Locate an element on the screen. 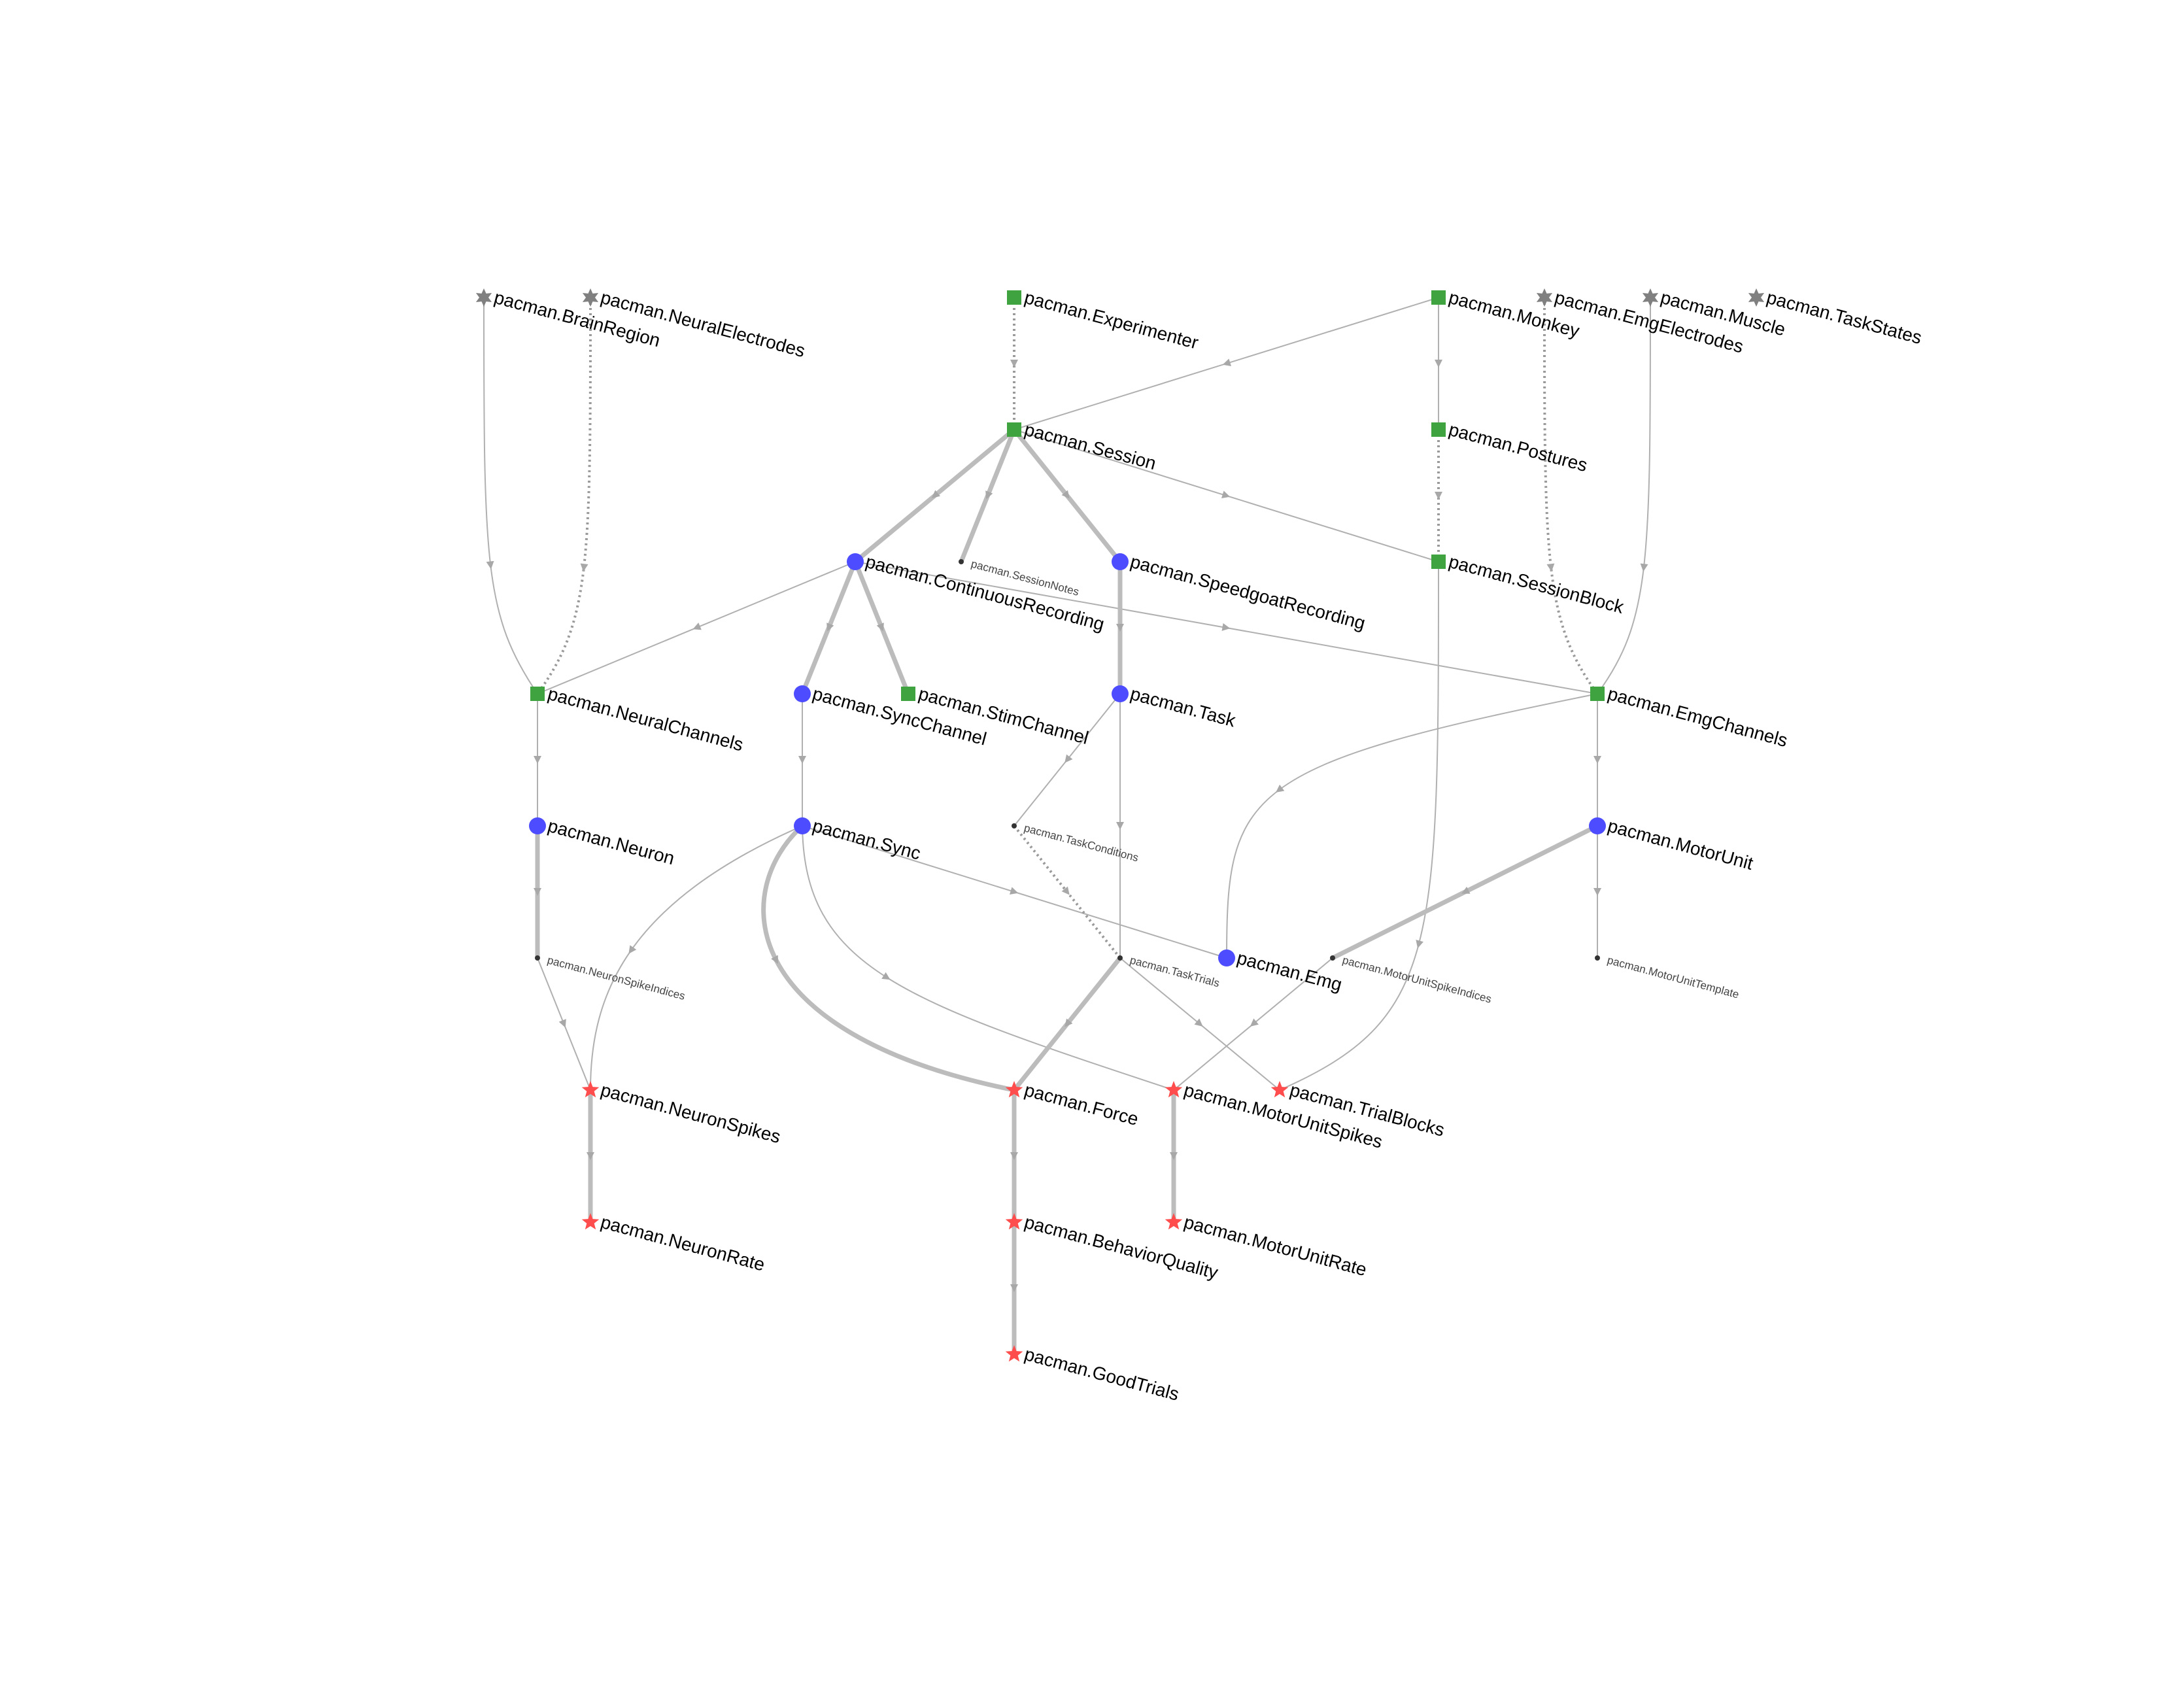 Image resolution: width=2163 pixels, height=1708 pixels. arrowhead-pacman-postures-to-pacman-sessionblock is located at coordinates (1438, 496).